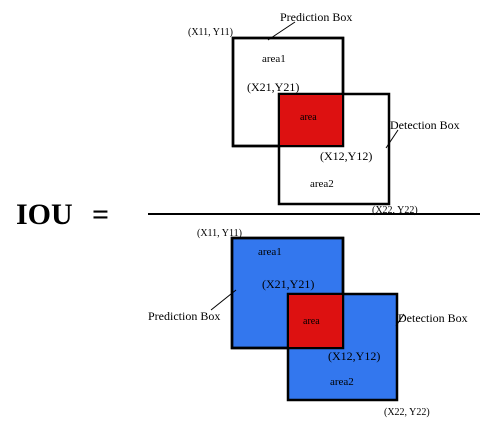  Describe the element at coordinates (210, 32) in the screenshot. I see `coord-x11y11-top: (X11, Y11)` at that location.